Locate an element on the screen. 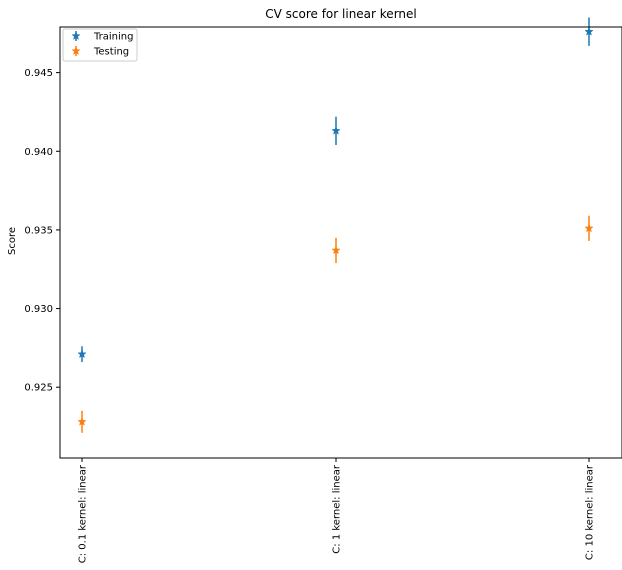  y-tick-label: 0.930 is located at coordinates (38, 309).